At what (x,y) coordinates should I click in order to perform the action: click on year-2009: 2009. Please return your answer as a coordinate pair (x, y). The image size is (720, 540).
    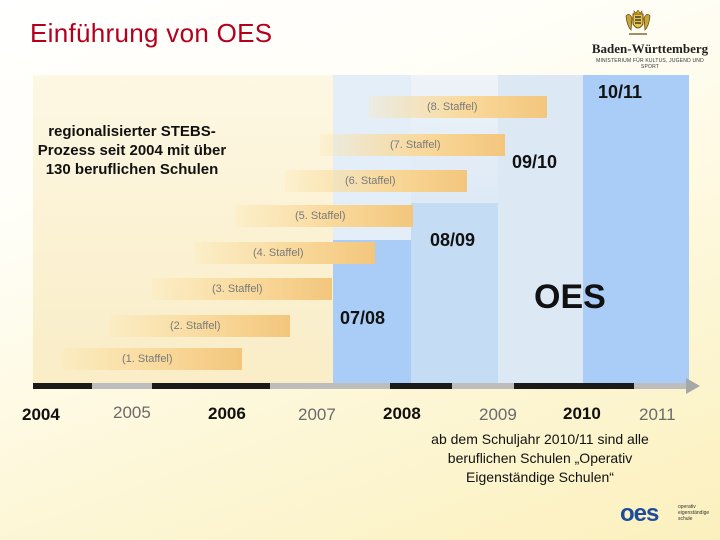
    Looking at the image, I should click on (498, 414).